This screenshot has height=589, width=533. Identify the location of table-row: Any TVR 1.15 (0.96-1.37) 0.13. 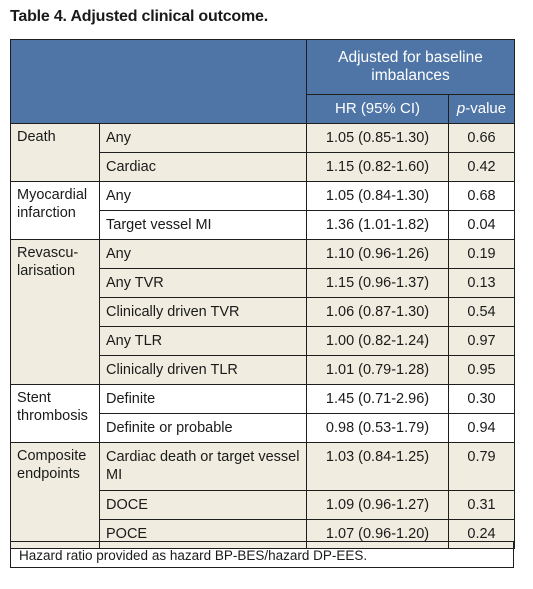
(263, 283).